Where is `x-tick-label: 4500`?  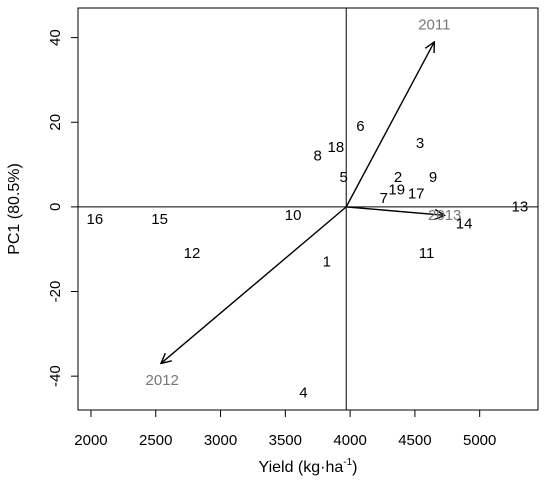
x-tick-label: 4500 is located at coordinates (414, 440).